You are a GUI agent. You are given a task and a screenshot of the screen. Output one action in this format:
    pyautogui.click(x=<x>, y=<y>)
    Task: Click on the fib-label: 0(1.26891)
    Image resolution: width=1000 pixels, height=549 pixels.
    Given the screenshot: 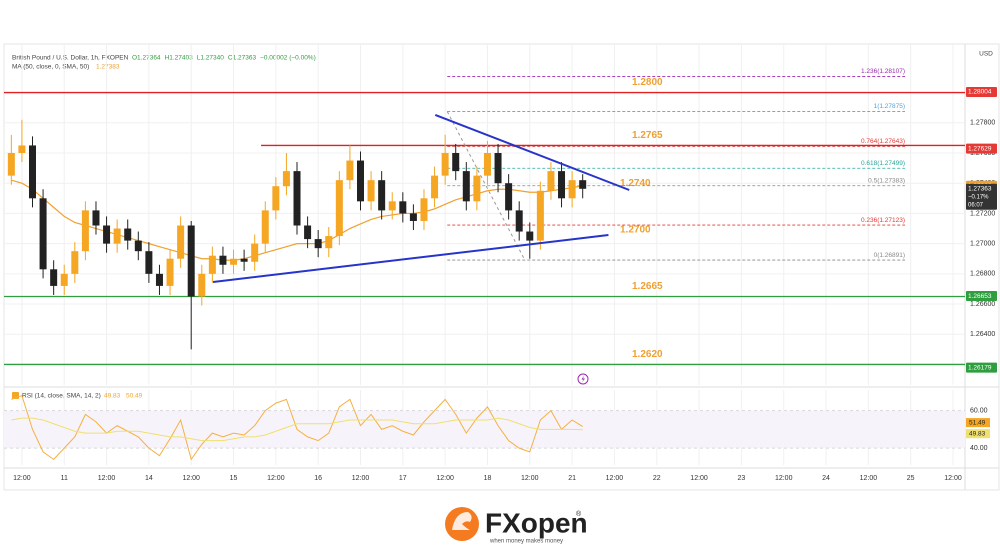 What is the action you would take?
    pyautogui.click(x=889, y=255)
    